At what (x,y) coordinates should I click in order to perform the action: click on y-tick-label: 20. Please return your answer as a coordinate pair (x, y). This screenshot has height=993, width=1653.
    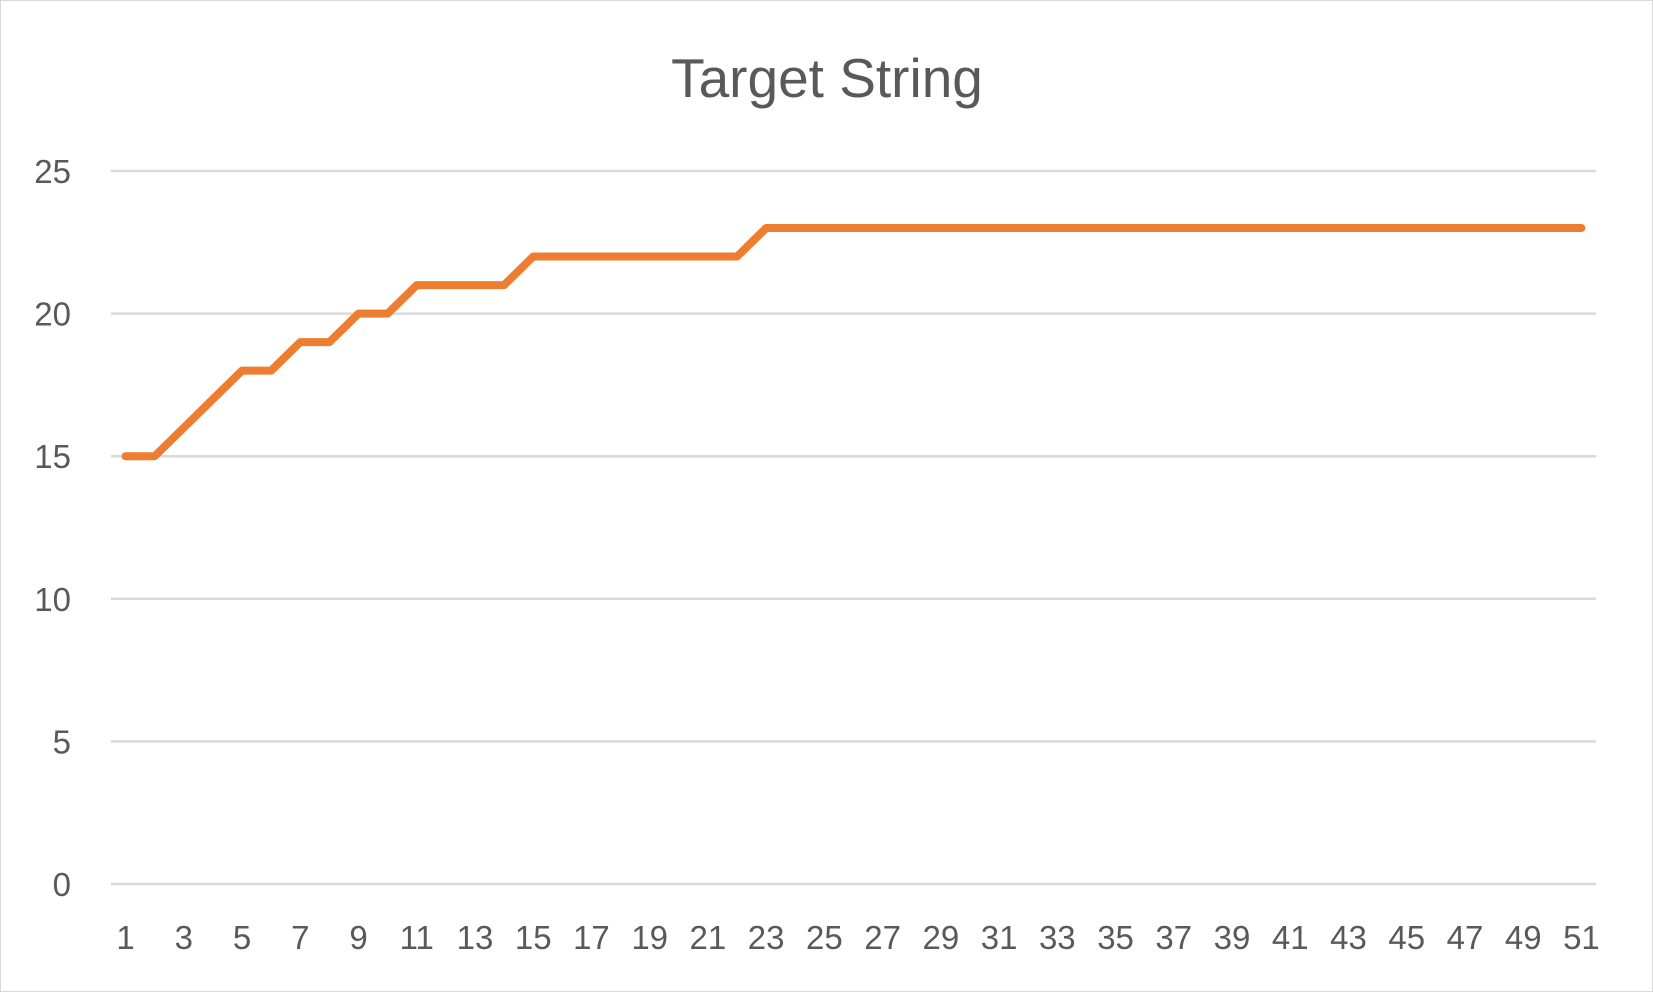
    Looking at the image, I should click on (52, 314).